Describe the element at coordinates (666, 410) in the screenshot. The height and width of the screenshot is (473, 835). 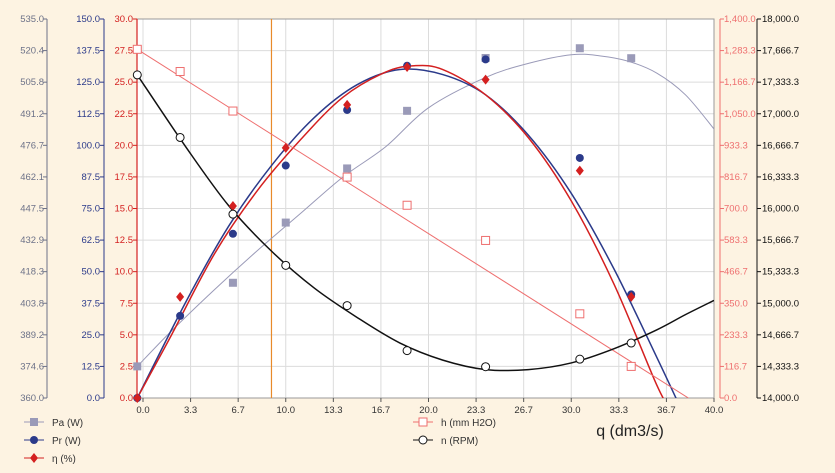
I see `x-tick-label: 36.7` at that location.